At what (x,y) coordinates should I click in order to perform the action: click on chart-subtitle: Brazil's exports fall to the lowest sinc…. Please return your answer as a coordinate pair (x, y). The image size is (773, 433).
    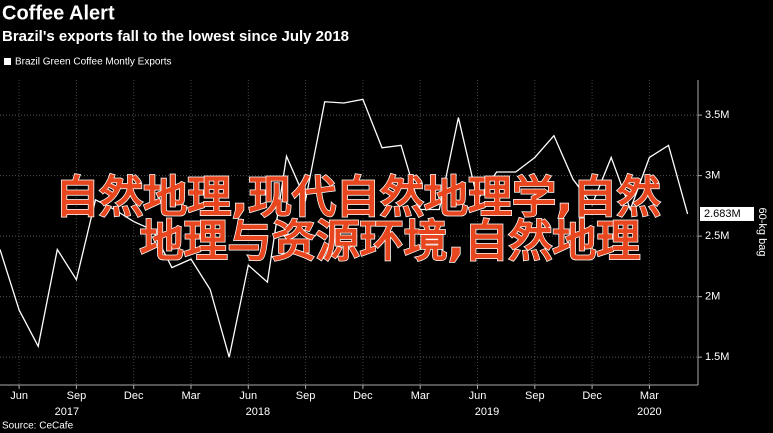
    Looking at the image, I should click on (175, 36).